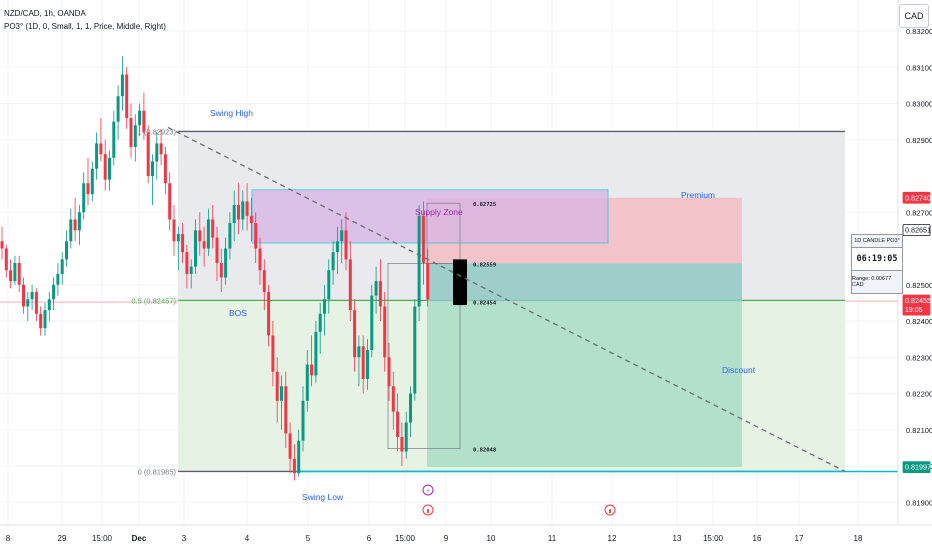 The height and width of the screenshot is (550, 932). I want to click on price-tick-label: 0.83200, so click(919, 31).